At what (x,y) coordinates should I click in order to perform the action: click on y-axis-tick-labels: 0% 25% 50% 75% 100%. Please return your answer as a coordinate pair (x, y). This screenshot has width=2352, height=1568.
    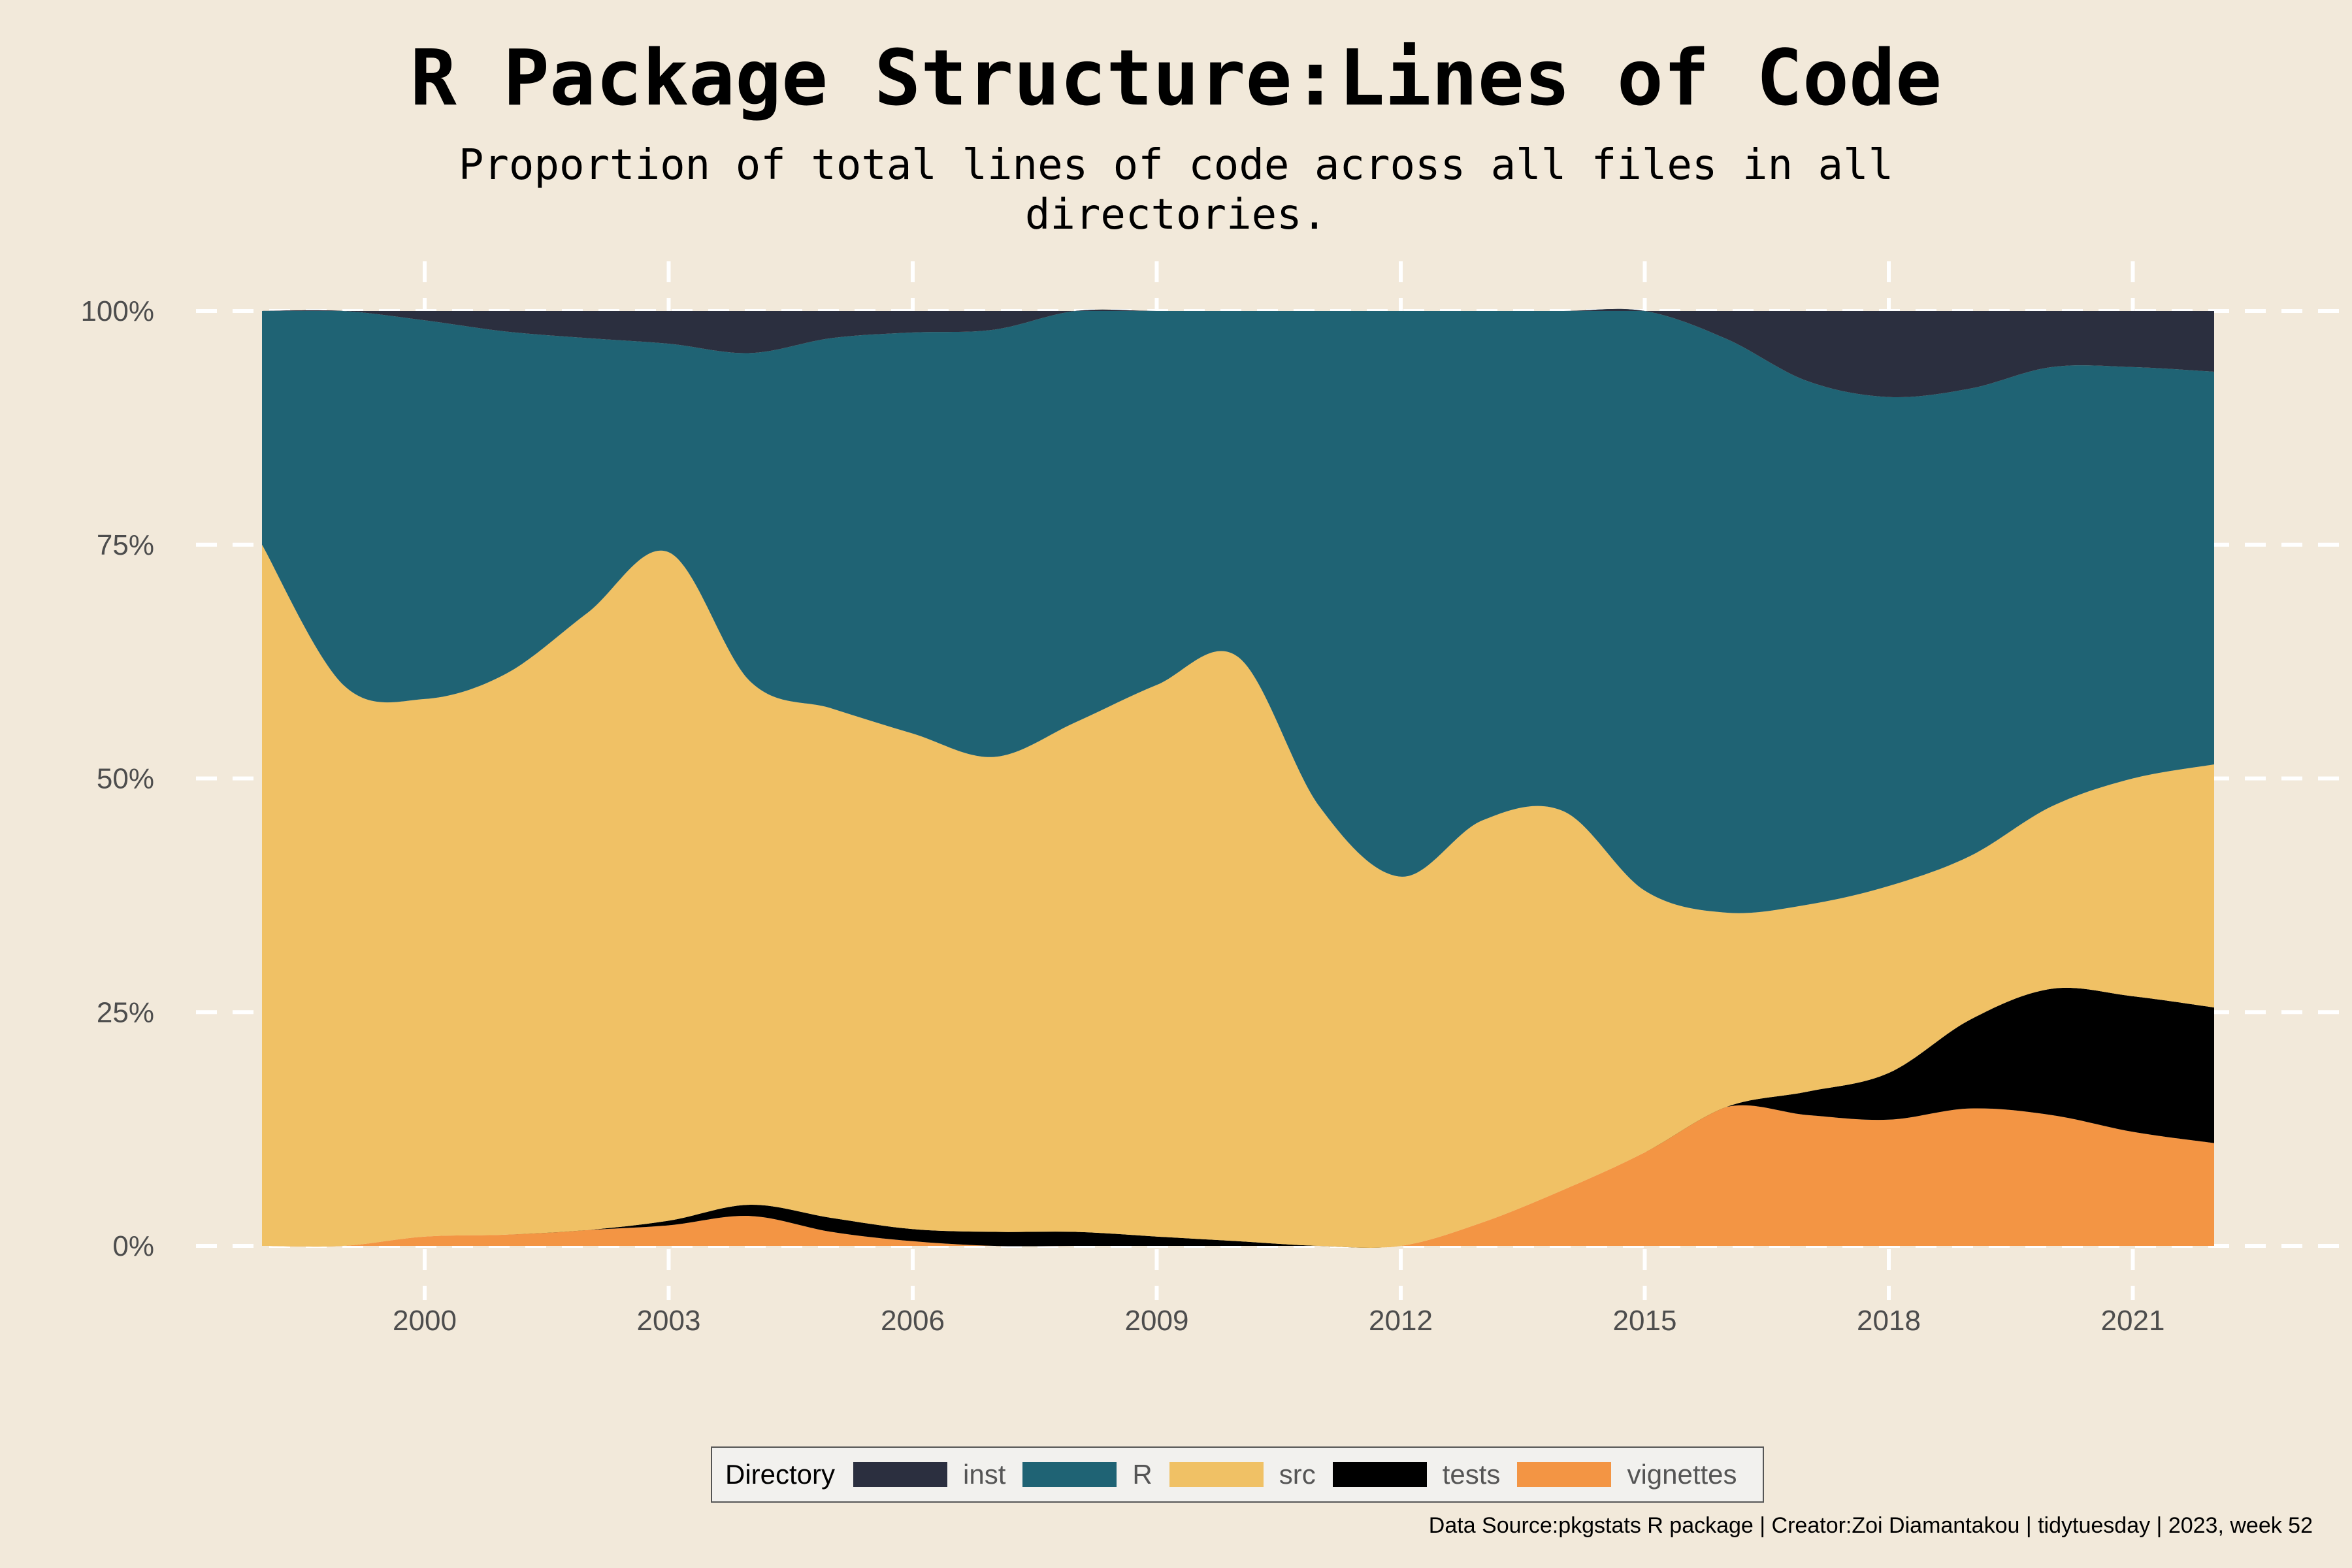
    Looking at the image, I should click on (117, 778).